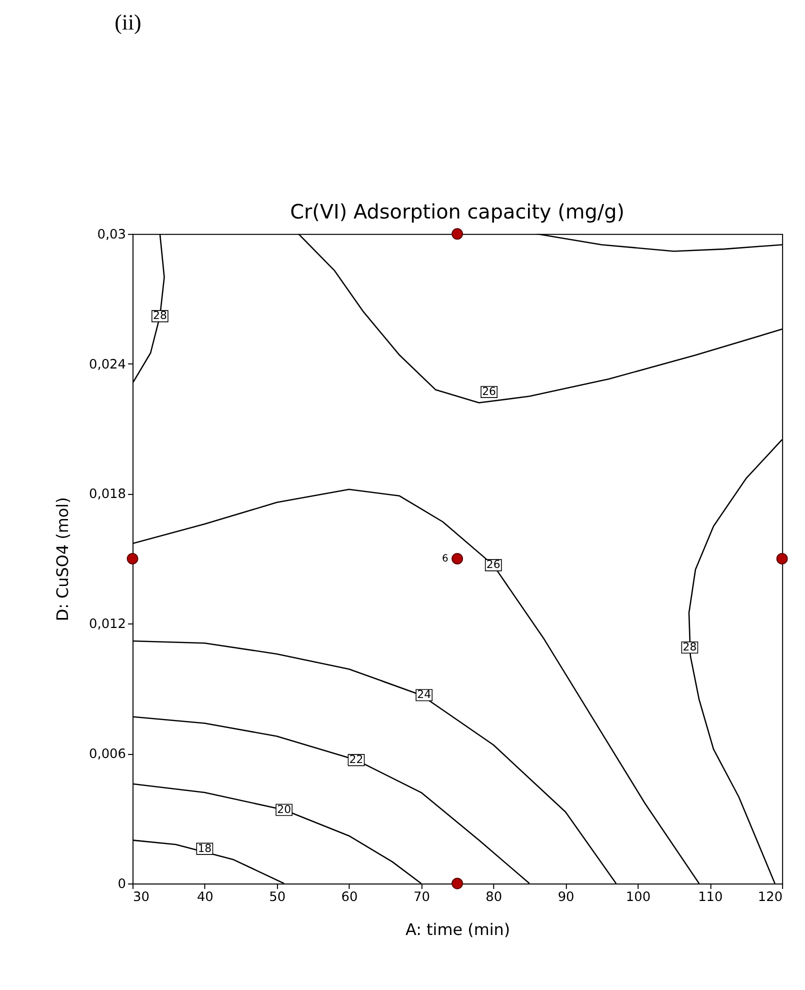  Describe the element at coordinates (107, 754) in the screenshot. I see `y-tick-label: 0,006` at that location.